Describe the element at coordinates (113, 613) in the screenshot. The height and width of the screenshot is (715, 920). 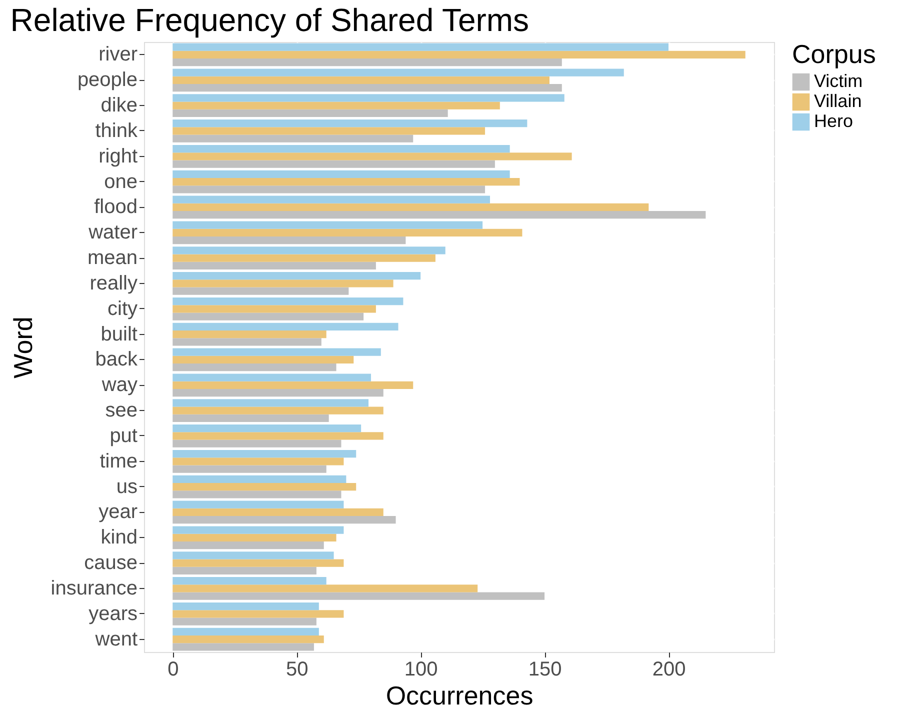
I see `y-tick-label: years` at that location.